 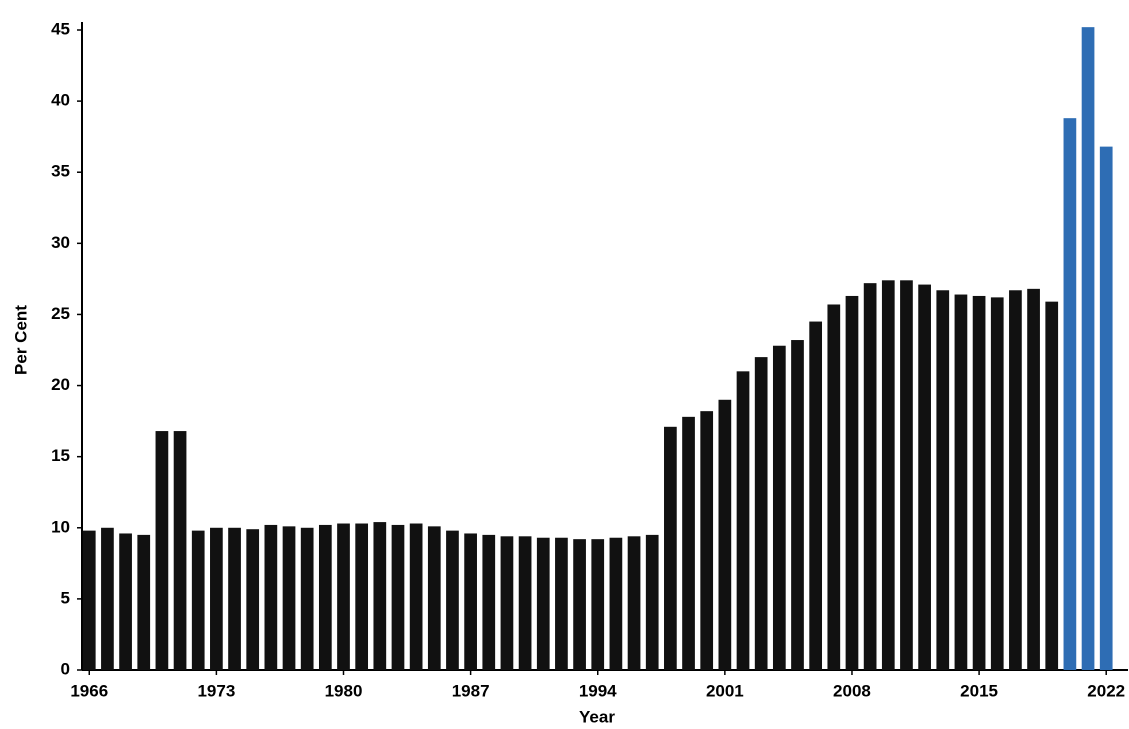 What do you see at coordinates (65, 668) in the screenshot?
I see `y-tick-label: 0` at bounding box center [65, 668].